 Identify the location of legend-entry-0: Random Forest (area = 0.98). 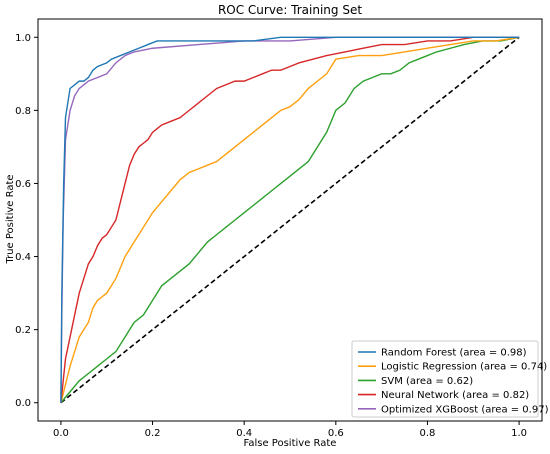
(454, 353).